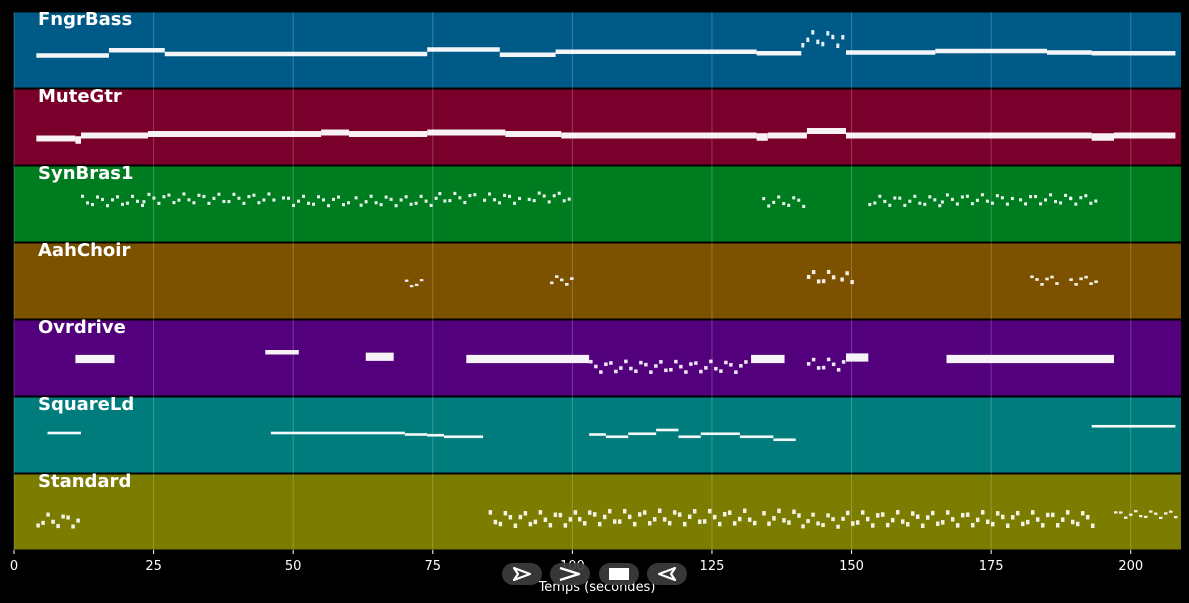  What do you see at coordinates (14, 566) in the screenshot?
I see `x-tick-label: 0` at bounding box center [14, 566].